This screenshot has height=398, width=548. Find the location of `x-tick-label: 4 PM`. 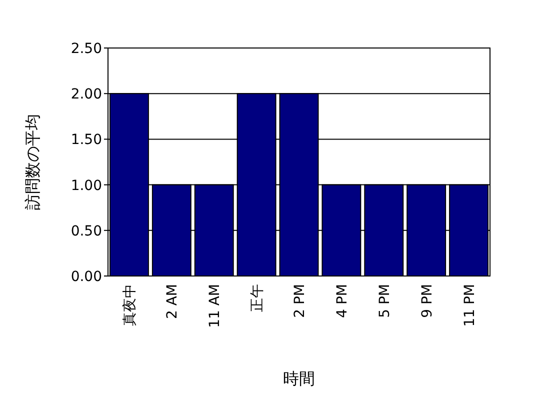

x-tick-label: 4 PM is located at coordinates (342, 301).